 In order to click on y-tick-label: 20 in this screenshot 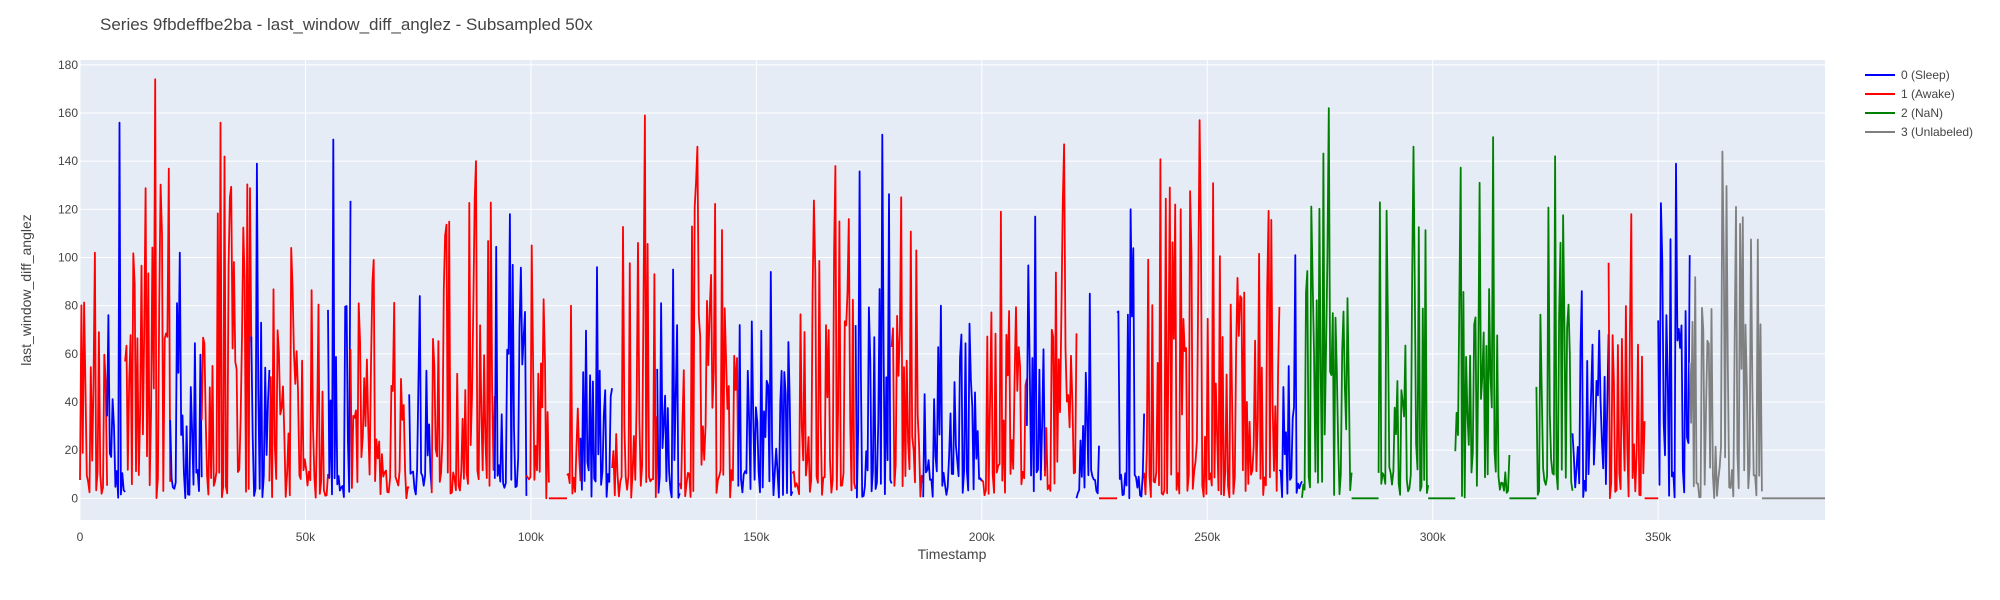, I will do `click(72, 450)`.